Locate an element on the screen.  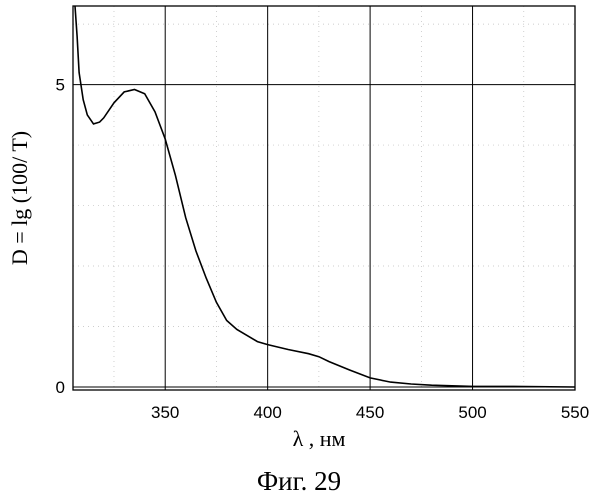
x-tick-label: 450 is located at coordinates (370, 412).